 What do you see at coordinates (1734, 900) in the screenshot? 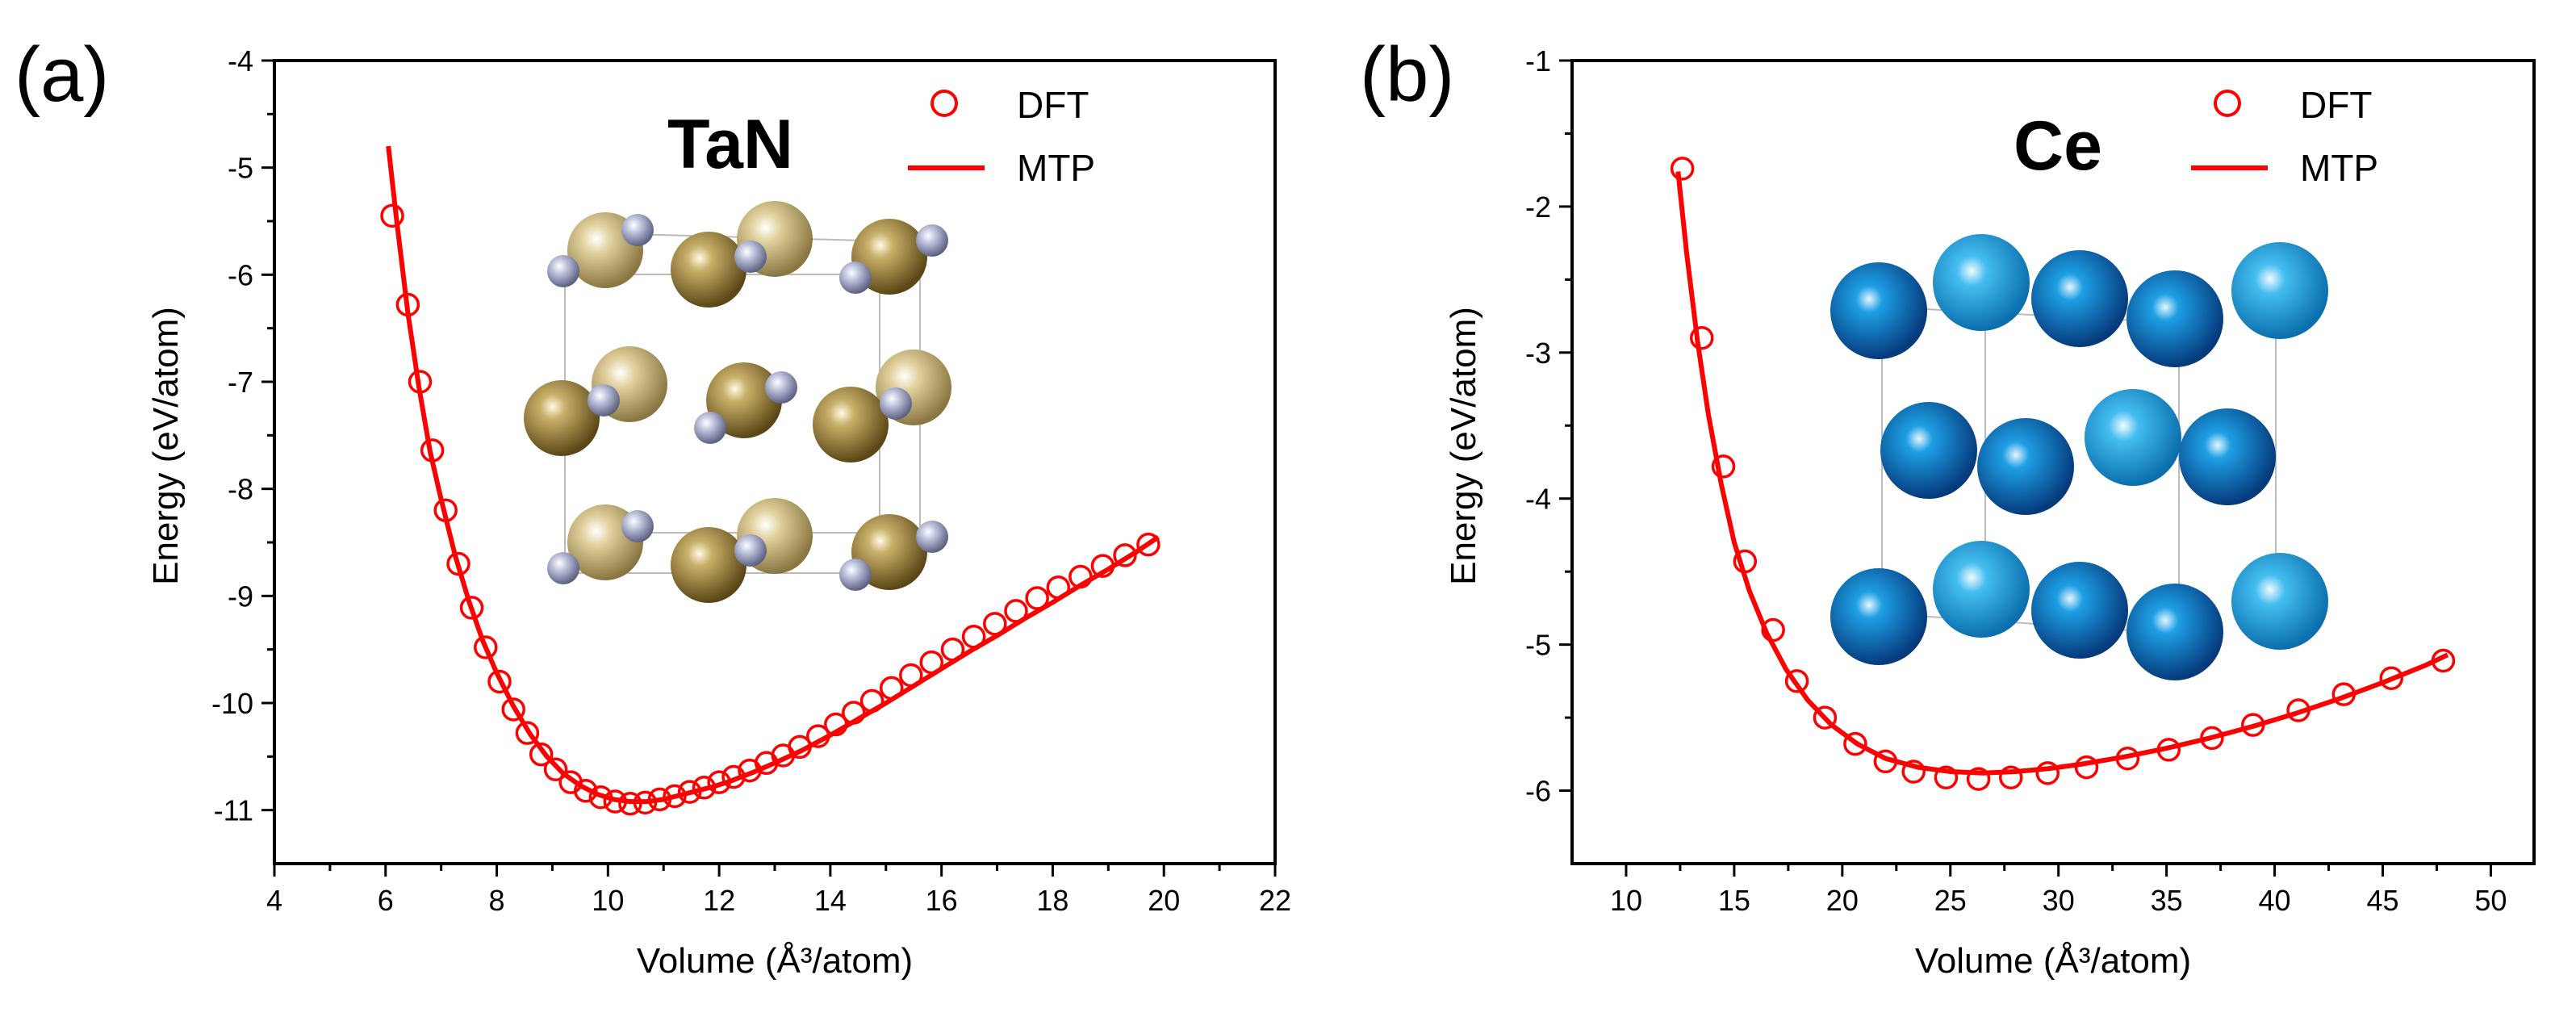
I see `x-tick-label: 15` at bounding box center [1734, 900].